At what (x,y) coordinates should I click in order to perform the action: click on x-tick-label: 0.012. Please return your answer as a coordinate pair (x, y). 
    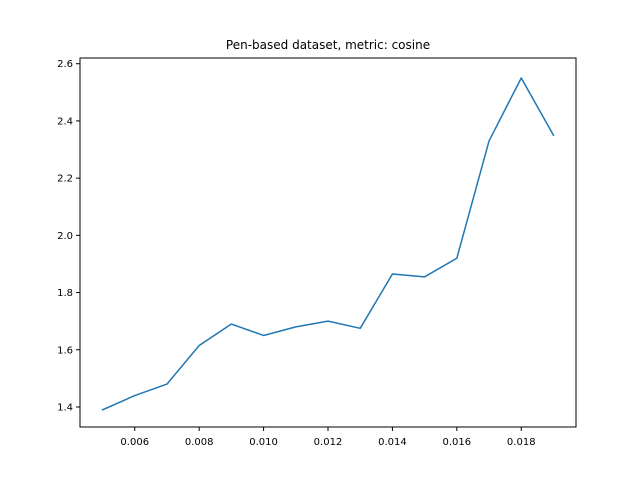
    Looking at the image, I should click on (328, 442).